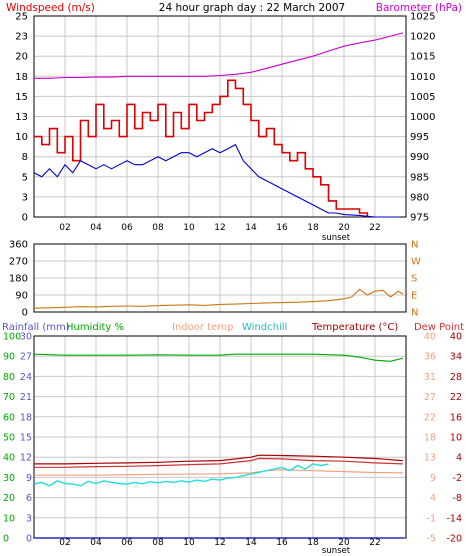  Describe the element at coordinates (21, 97) in the screenshot. I see `windspeed-tick-label: 15` at that location.